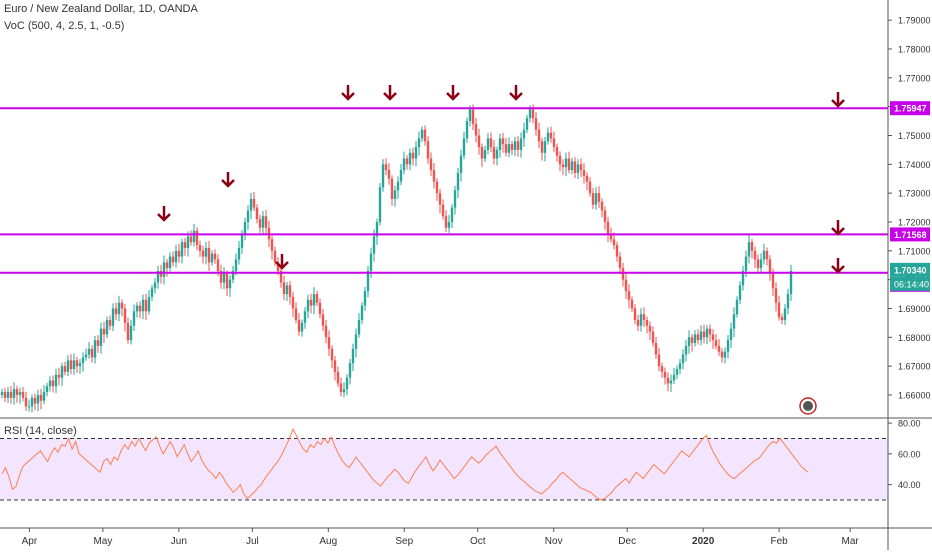 This screenshot has height=555, width=932. I want to click on chart-title: Euro / New Zealand Dollar, 1D, OANDA, so click(101, 9).